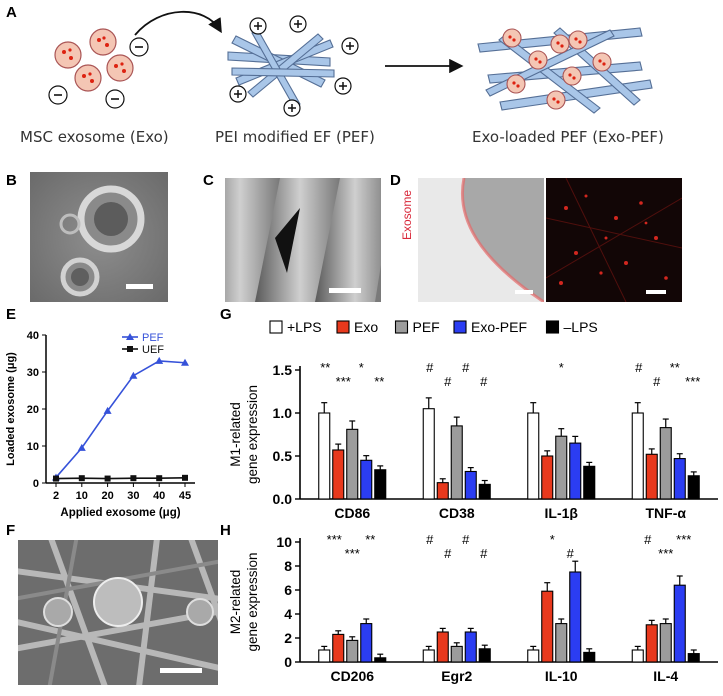  I want to click on y-axis-label-line1: M2-related, so click(235, 602).